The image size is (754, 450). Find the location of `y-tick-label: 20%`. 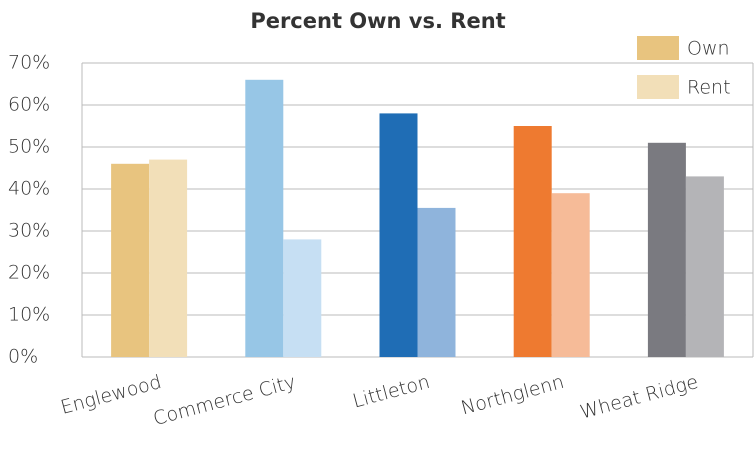

y-tick-label: 20% is located at coordinates (29, 273).